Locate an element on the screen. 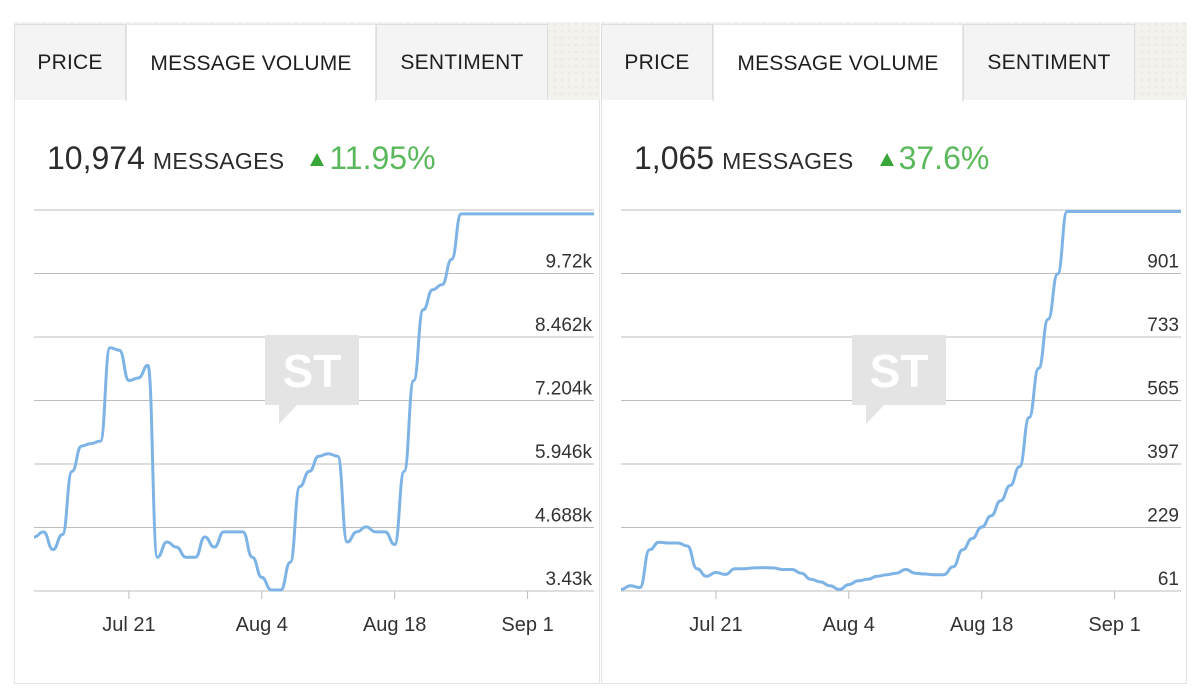 The height and width of the screenshot is (700, 1200). change-percent: 37.6% is located at coordinates (944, 158).